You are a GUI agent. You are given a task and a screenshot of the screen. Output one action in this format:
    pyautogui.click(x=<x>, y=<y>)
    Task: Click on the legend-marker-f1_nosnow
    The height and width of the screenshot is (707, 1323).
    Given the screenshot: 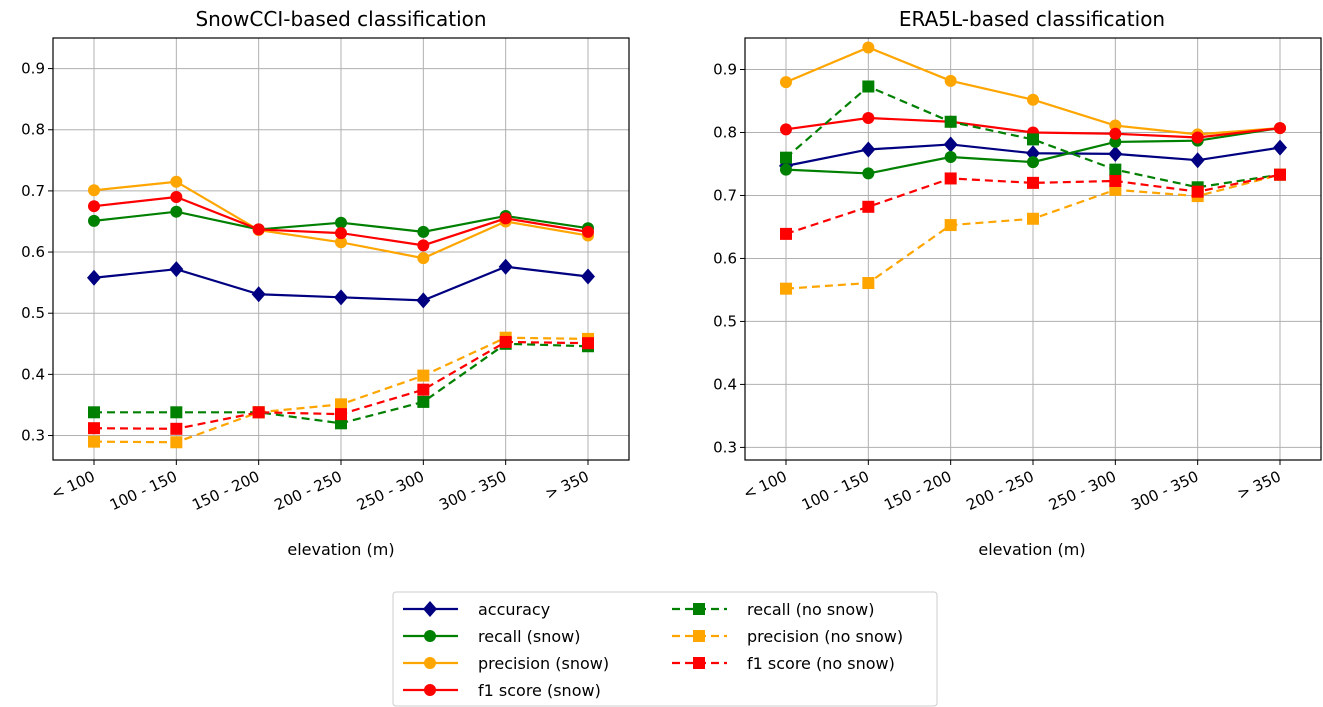 What is the action you would take?
    pyautogui.click(x=699, y=663)
    